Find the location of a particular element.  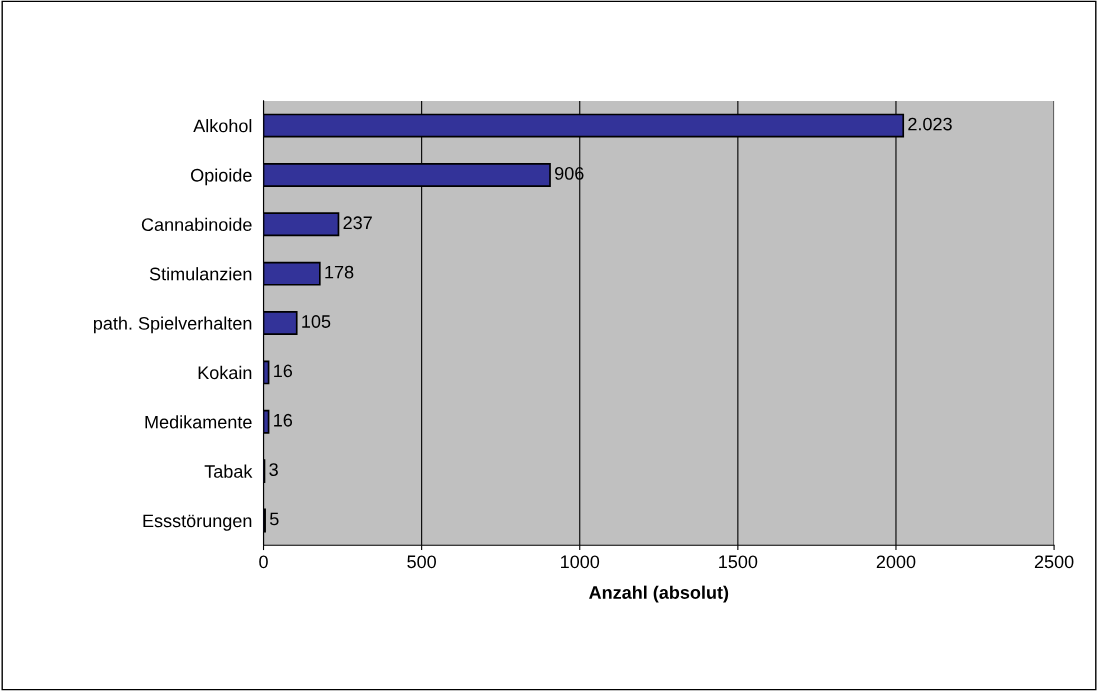

data-label: 105 is located at coordinates (316, 321).